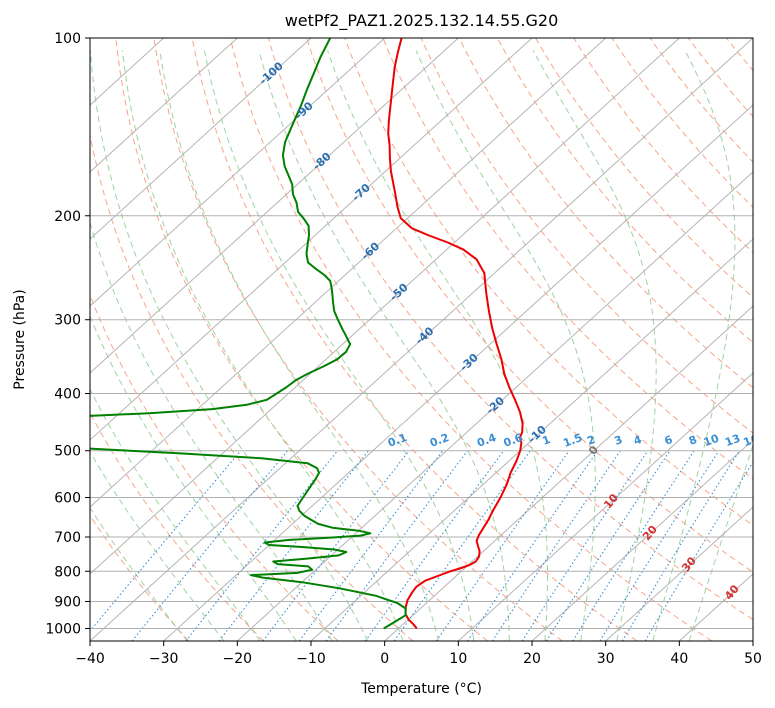 This screenshot has height=708, width=775. What do you see at coordinates (606, 659) in the screenshot?
I see `x-tick-label: 30` at bounding box center [606, 659].